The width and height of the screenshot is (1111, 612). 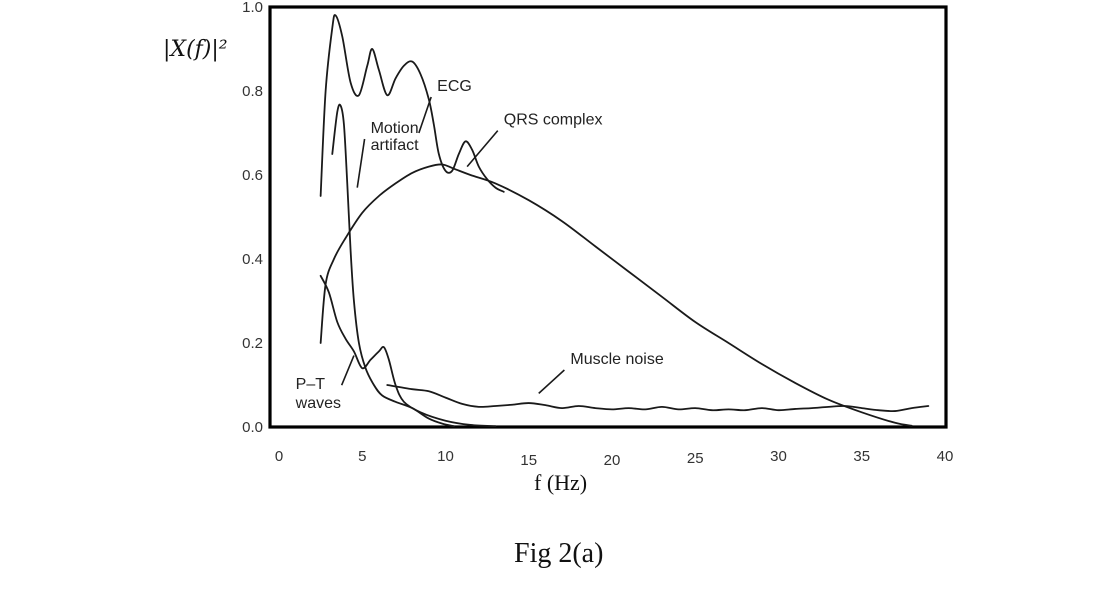 I want to click on annotation-label-ecg: ECG, so click(x=454, y=86).